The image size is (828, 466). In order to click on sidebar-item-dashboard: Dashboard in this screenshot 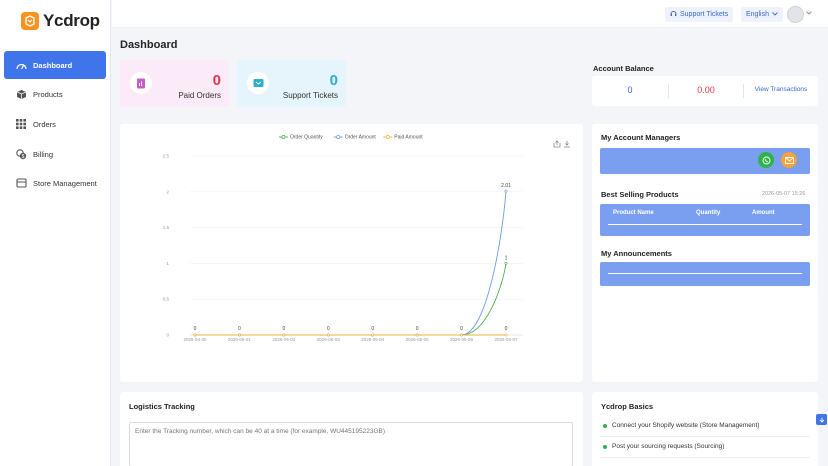, I will do `click(55, 65)`.